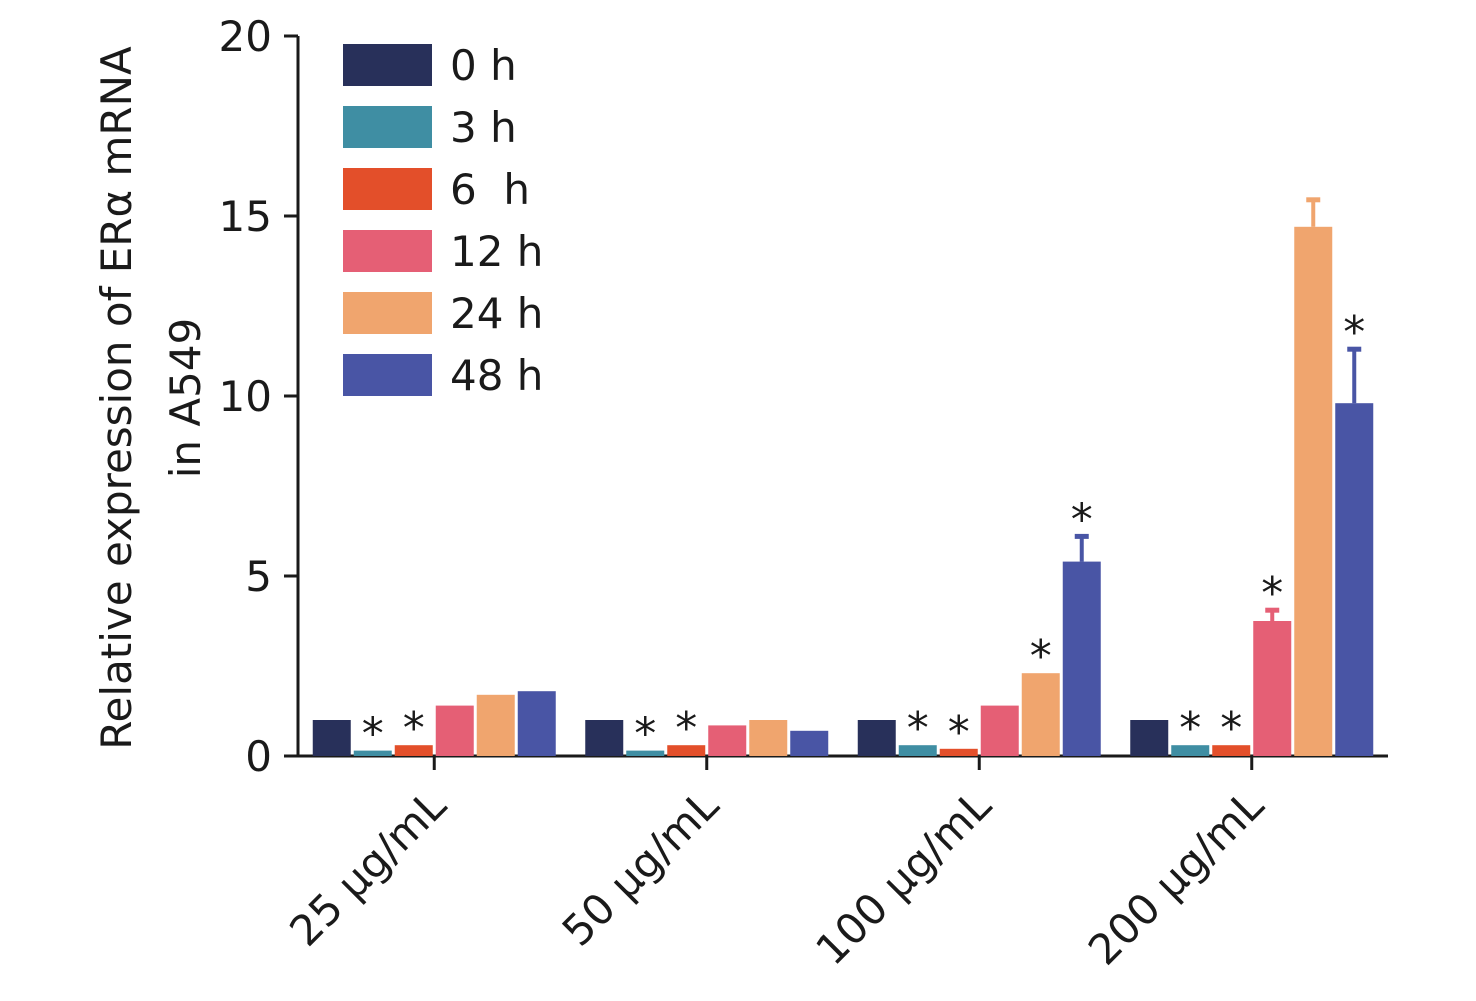 The height and width of the screenshot is (1001, 1476). I want to click on y-axis: 0 5 10 15 20, so click(259, 396).